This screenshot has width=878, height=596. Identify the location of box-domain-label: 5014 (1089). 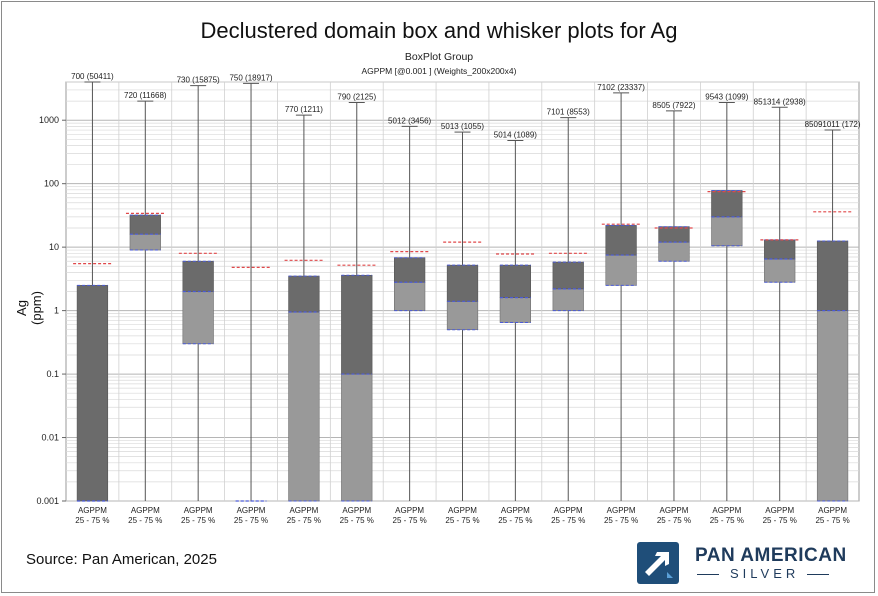
(515, 134).